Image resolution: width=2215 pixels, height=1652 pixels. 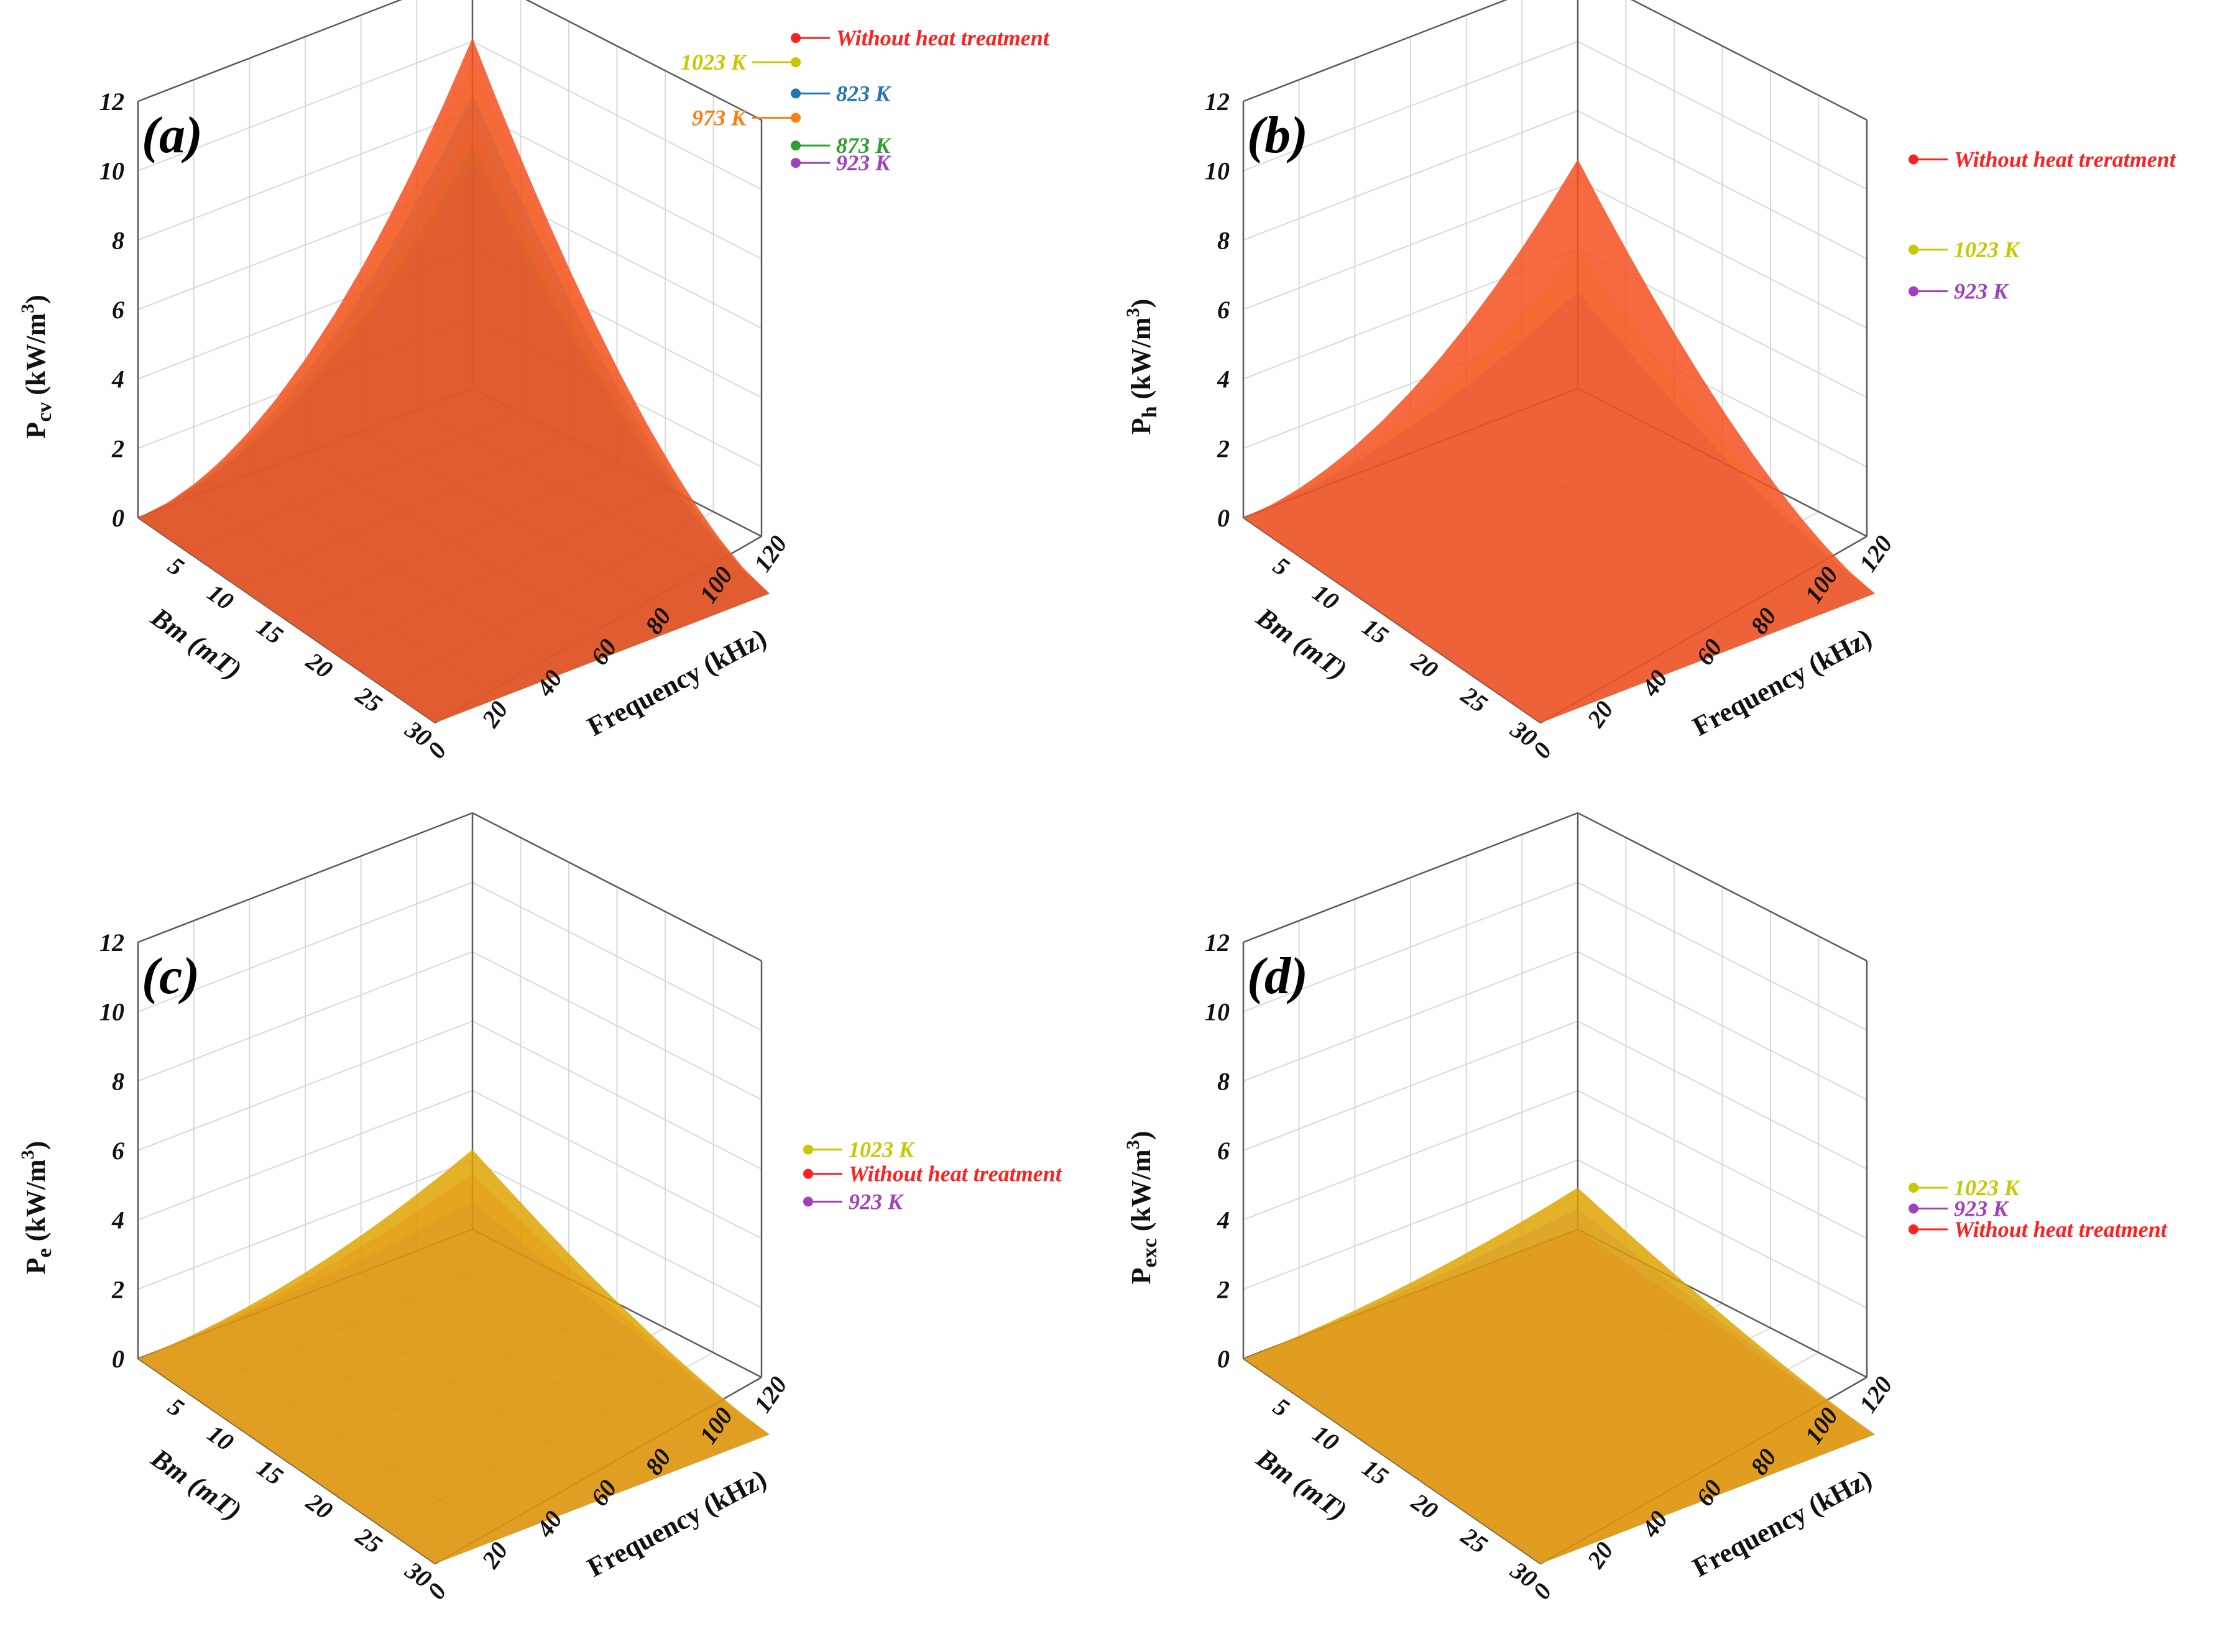 I want to click on z-axis-title: Pexc (kW/m3), so click(x=1142, y=1208).